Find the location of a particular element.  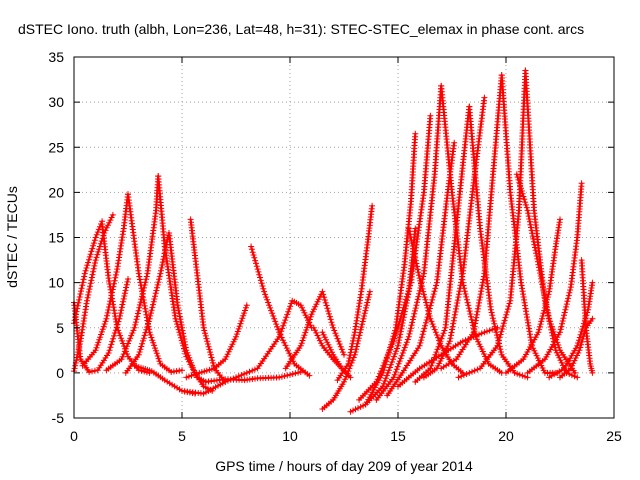

x-tick-label: 5 is located at coordinates (182, 436).